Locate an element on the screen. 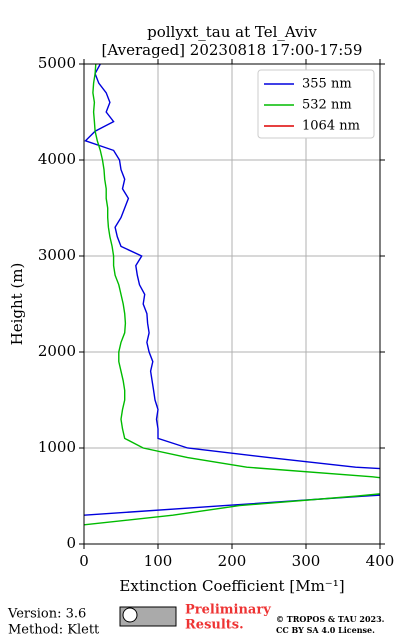 The image size is (400, 640). y-tick-label: 0 is located at coordinates (71, 543).